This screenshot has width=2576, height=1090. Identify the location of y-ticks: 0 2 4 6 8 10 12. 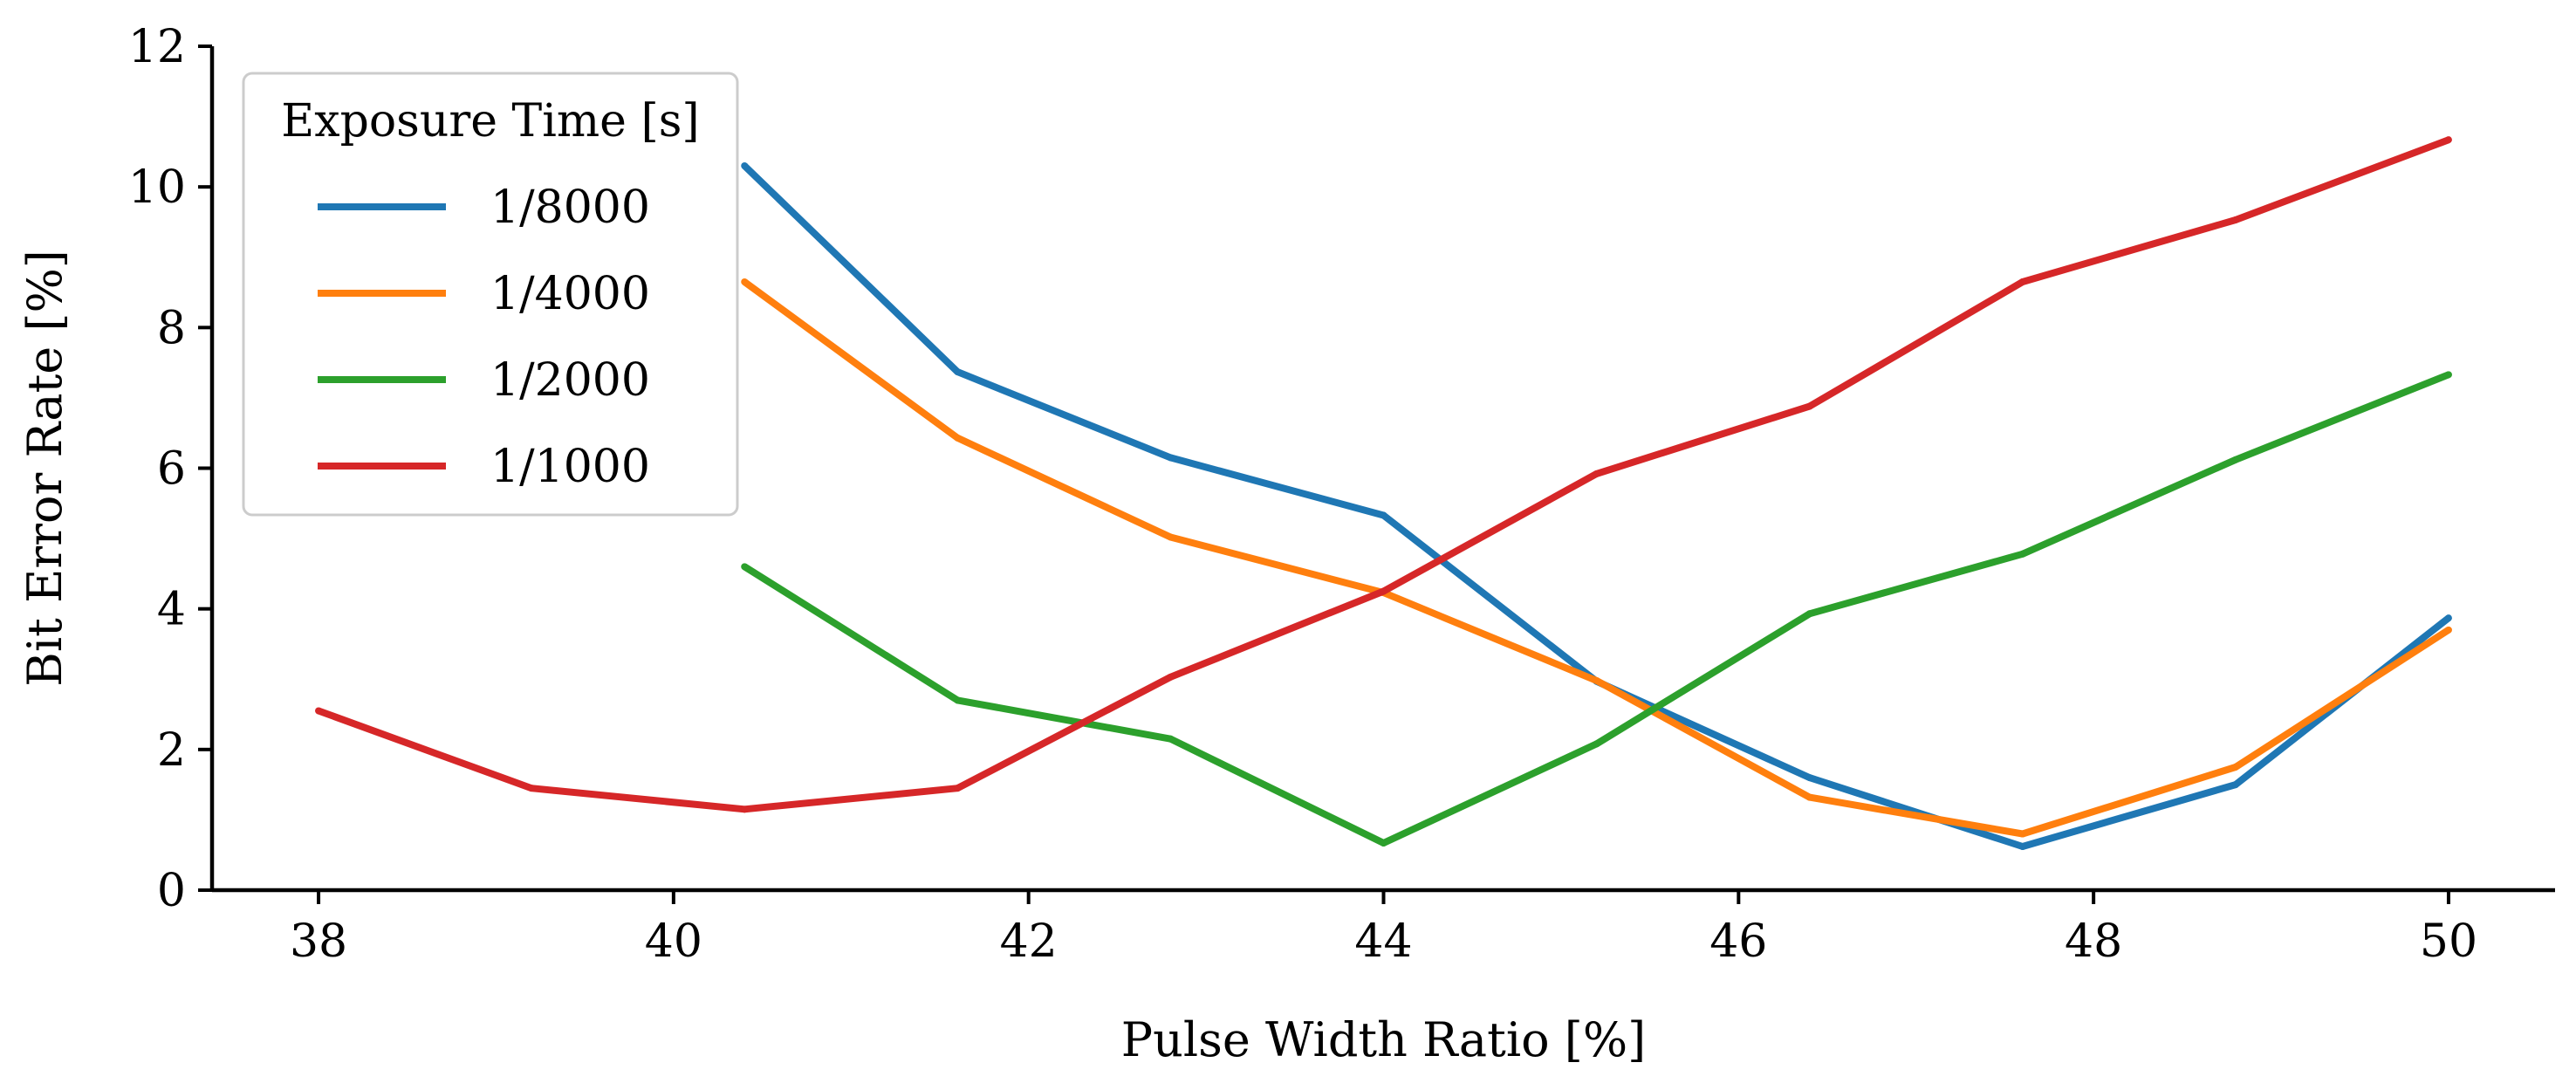
(170, 469).